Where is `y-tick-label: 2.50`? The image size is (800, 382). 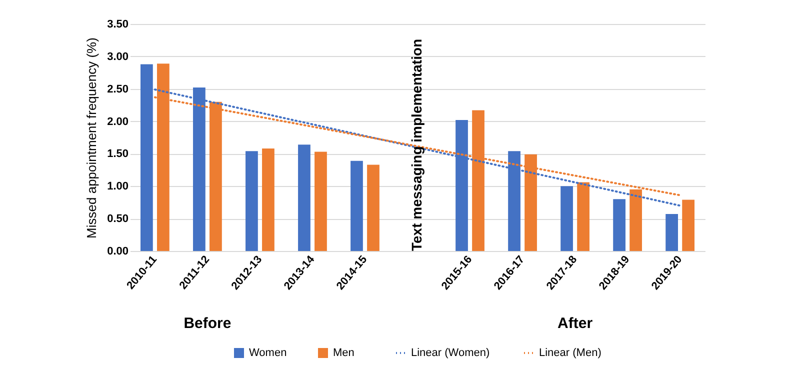 y-tick-label: 2.50 is located at coordinates (117, 89).